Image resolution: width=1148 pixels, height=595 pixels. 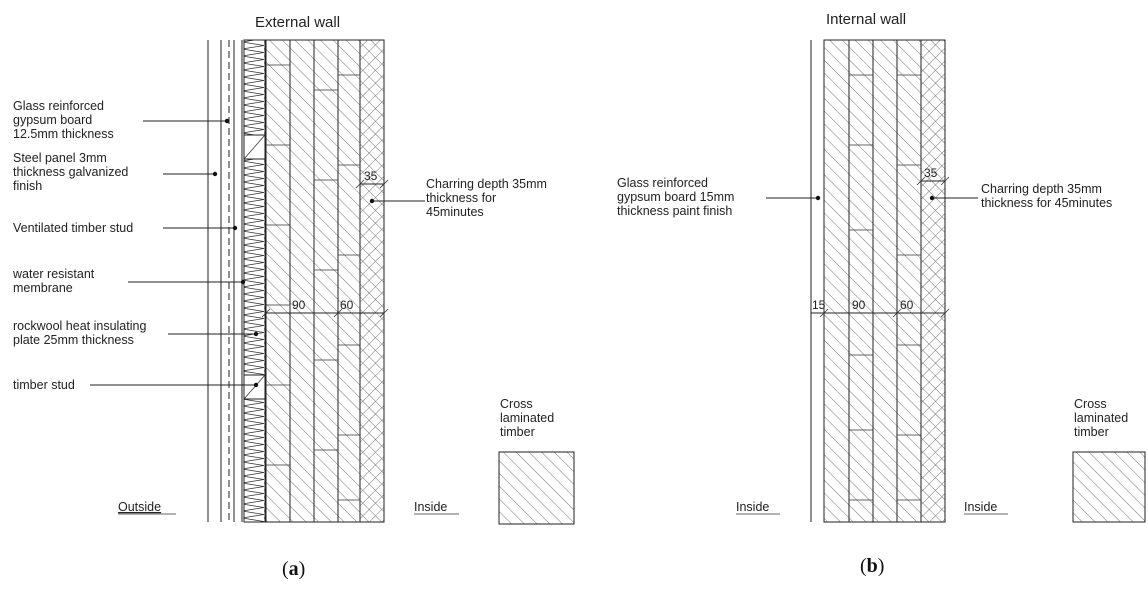 I want to click on figure-a-outside-label: Outside, so click(x=139, y=507).